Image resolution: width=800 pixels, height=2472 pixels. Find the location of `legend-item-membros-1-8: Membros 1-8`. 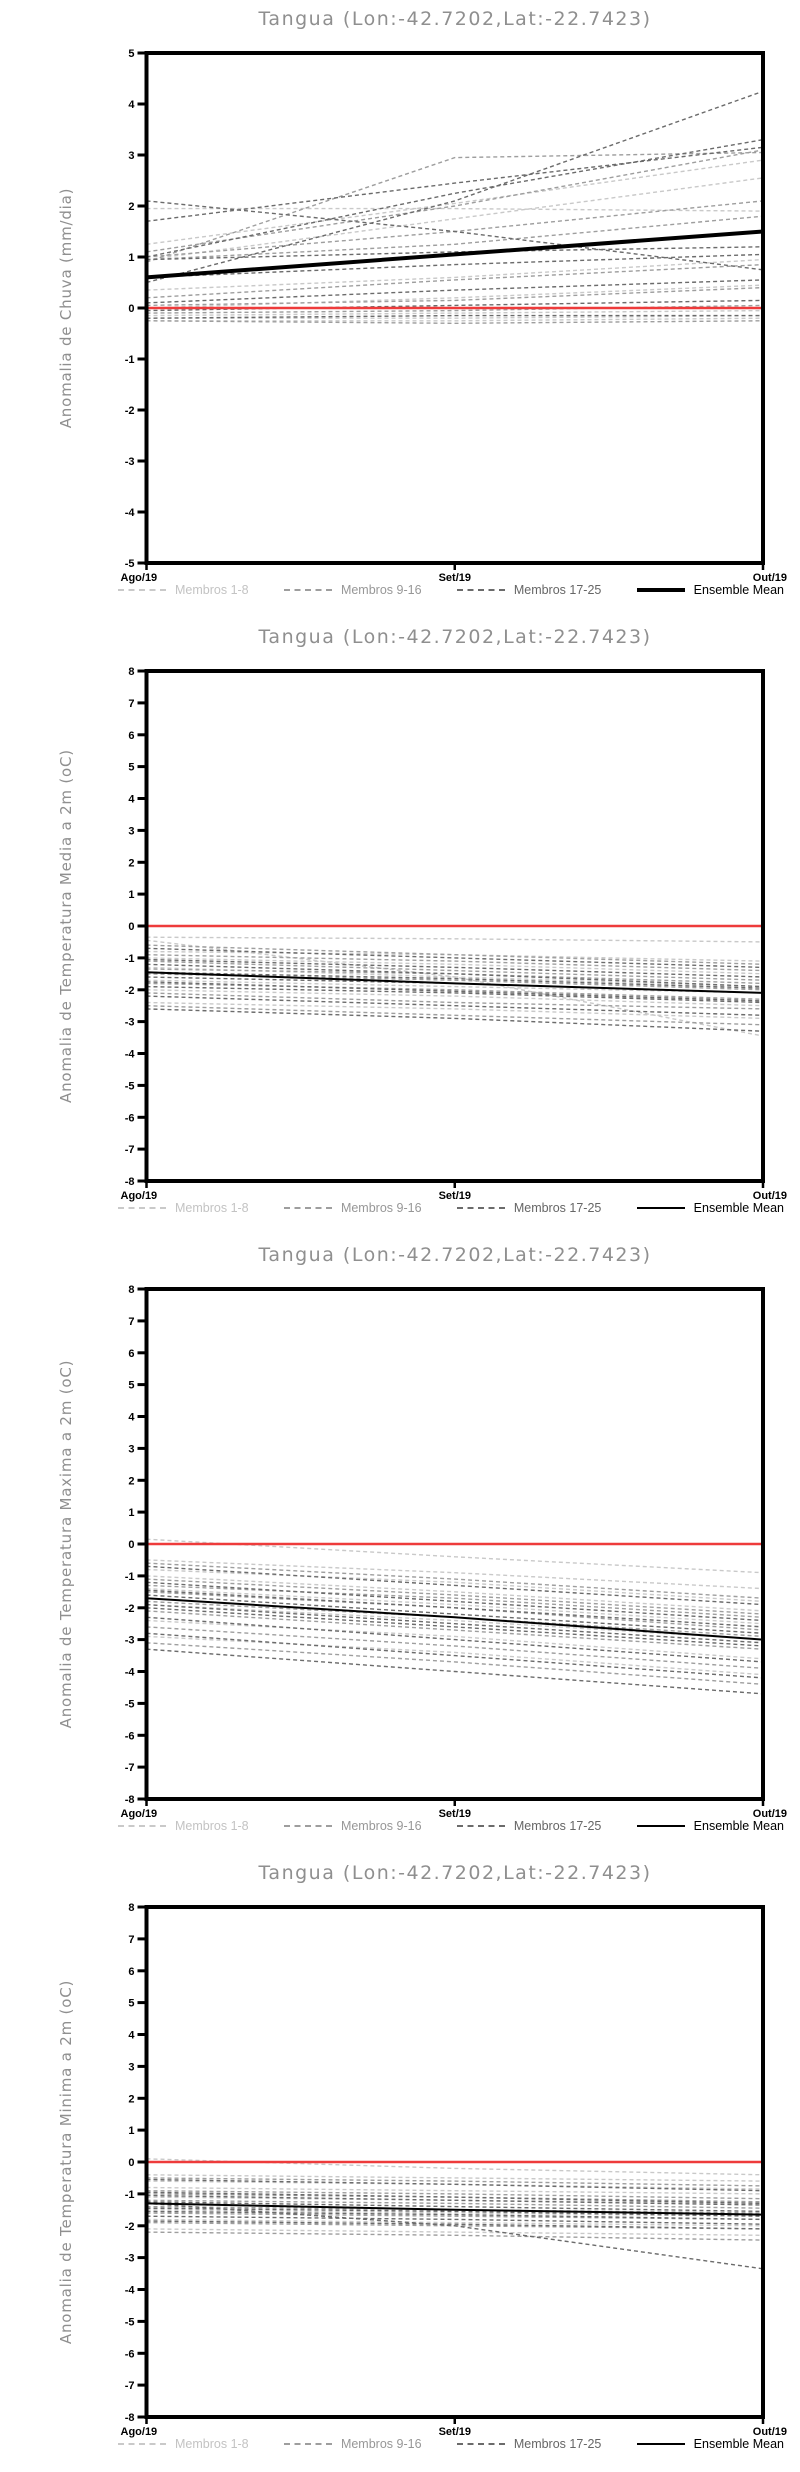

legend-item-membros-1-8: Membros 1-8 is located at coordinates (183, 1826).